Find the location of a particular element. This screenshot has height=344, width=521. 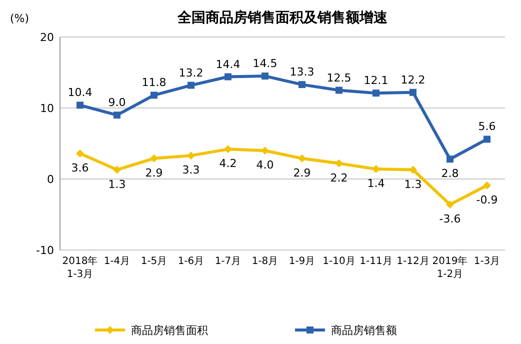

data-label: 4.0 is located at coordinates (265, 165).